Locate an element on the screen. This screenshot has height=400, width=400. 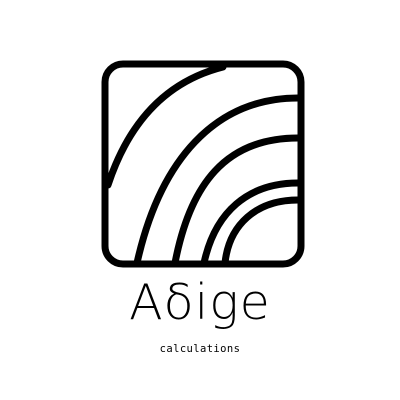
logo-arc-outer is located at coordinates (165, 126).